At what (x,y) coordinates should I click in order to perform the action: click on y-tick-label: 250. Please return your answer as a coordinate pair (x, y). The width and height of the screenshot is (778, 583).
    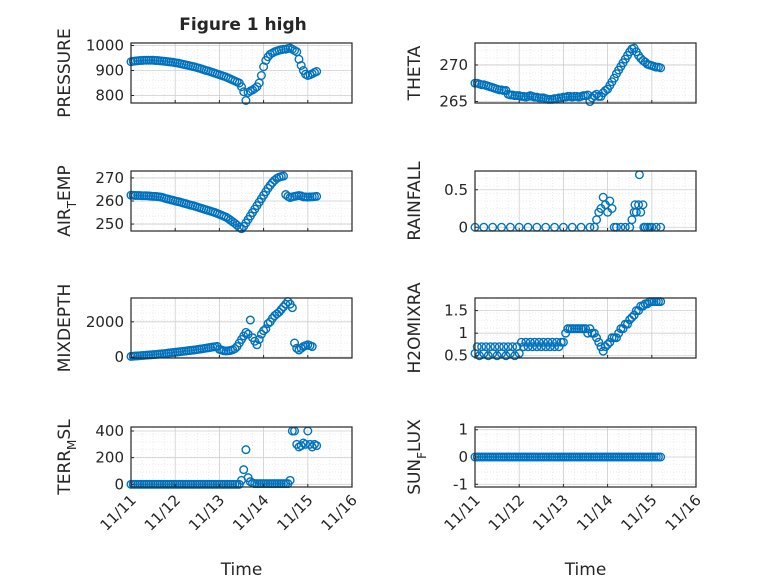
    Looking at the image, I should click on (109, 224).